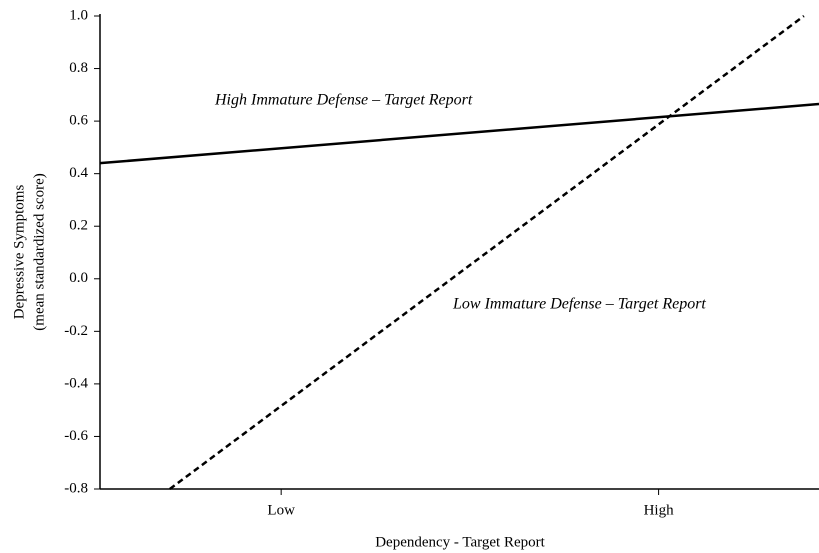  What do you see at coordinates (76, 488) in the screenshot?
I see `y-tick-label: -0.8` at bounding box center [76, 488].